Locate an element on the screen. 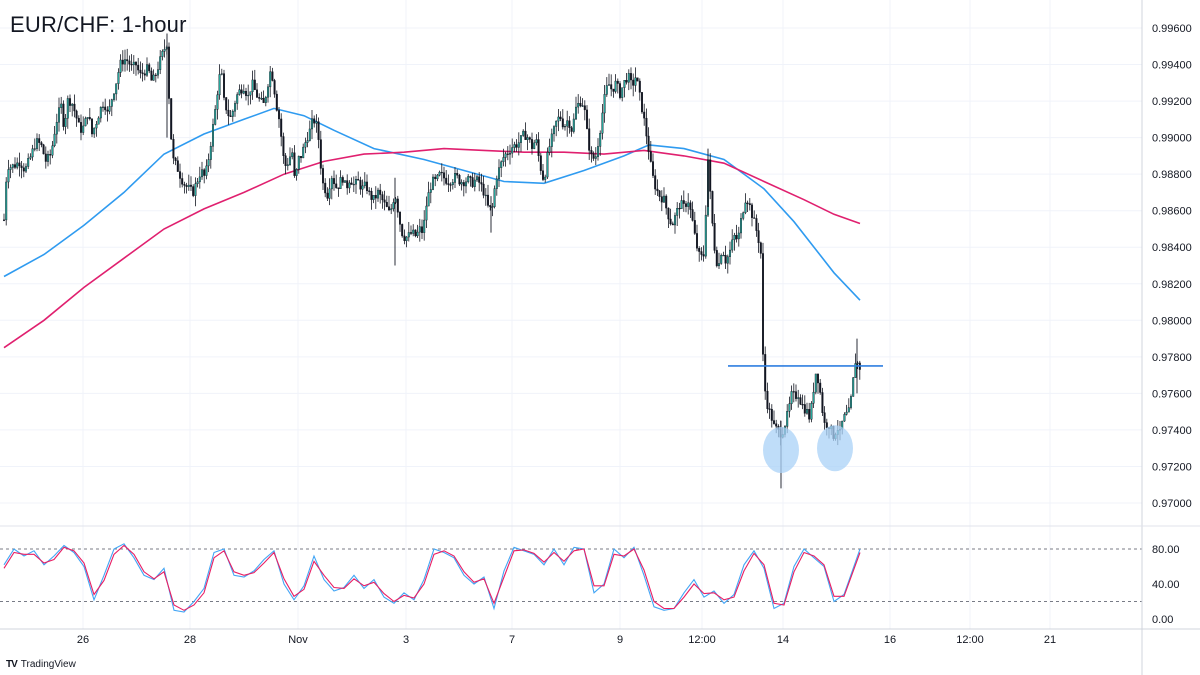 Image resolution: width=1200 pixels, height=675 pixels. y-tick-label: 0.99200 is located at coordinates (1172, 102).